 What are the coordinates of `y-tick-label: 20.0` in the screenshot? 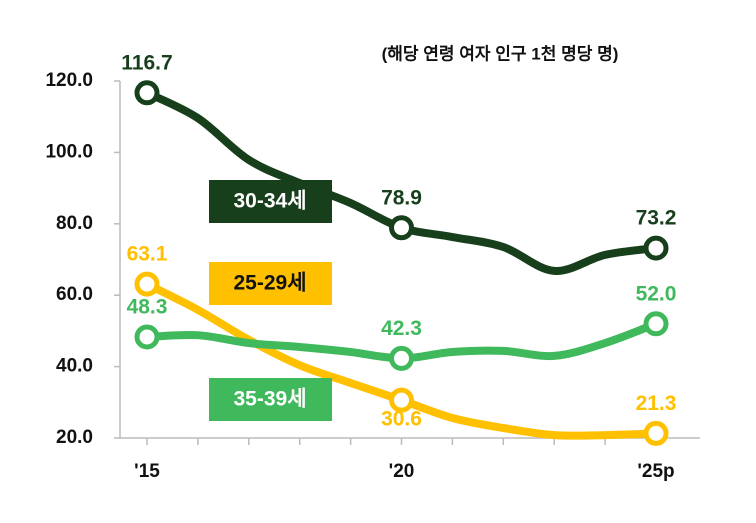 It's located at (74, 437).